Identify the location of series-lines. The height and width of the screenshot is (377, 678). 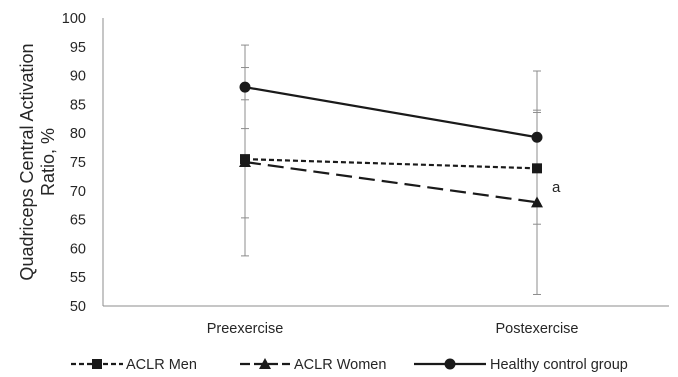
(391, 145).